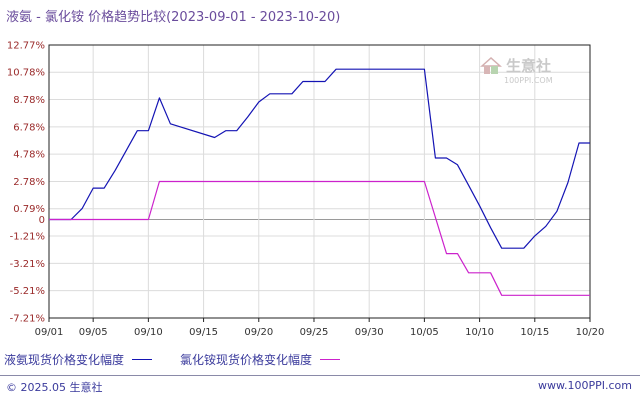  Describe the element at coordinates (534, 332) in the screenshot. I see `x-tick-label: 10/15` at that location.